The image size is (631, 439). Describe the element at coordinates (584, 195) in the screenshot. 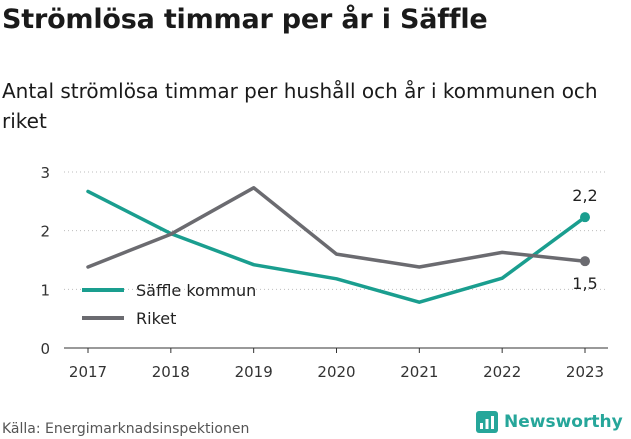

I see `end-value-label: 2,2` at that location.